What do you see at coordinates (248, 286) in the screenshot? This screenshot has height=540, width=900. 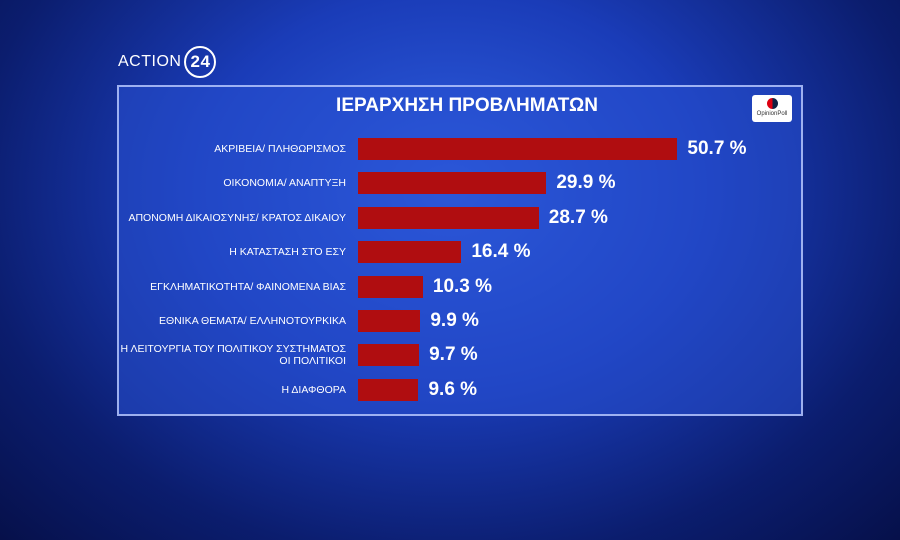 I see `category-label: ΕΓΚΛΗΜΑΤΙΚΟΤΗΤΑ/ ΦΑΙΝΟΜΕΝΑ ΒΙΑΣ` at bounding box center [248, 286].